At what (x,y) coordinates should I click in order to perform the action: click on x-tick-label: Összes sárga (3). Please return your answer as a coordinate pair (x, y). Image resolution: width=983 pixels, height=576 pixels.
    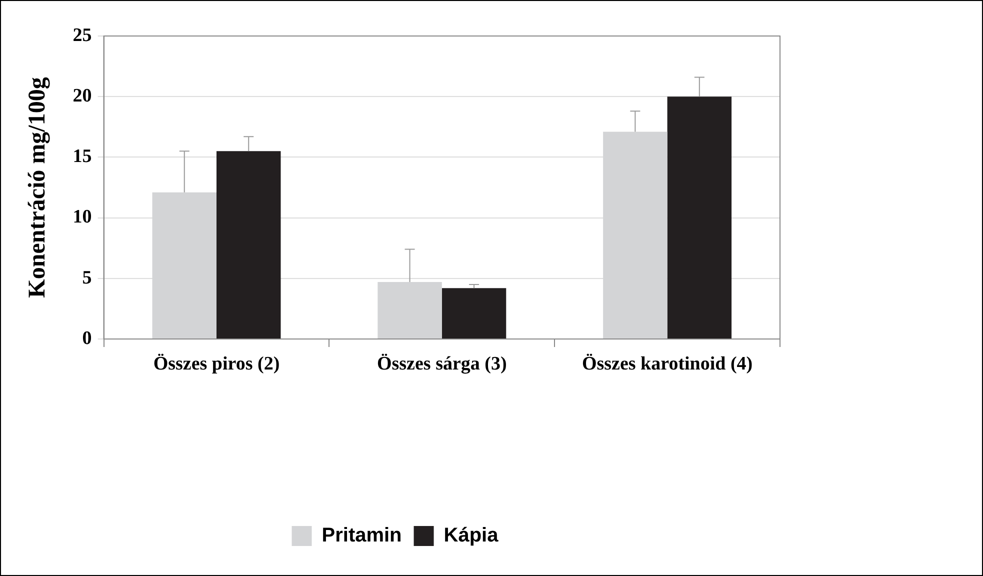
    Looking at the image, I should click on (441, 363).